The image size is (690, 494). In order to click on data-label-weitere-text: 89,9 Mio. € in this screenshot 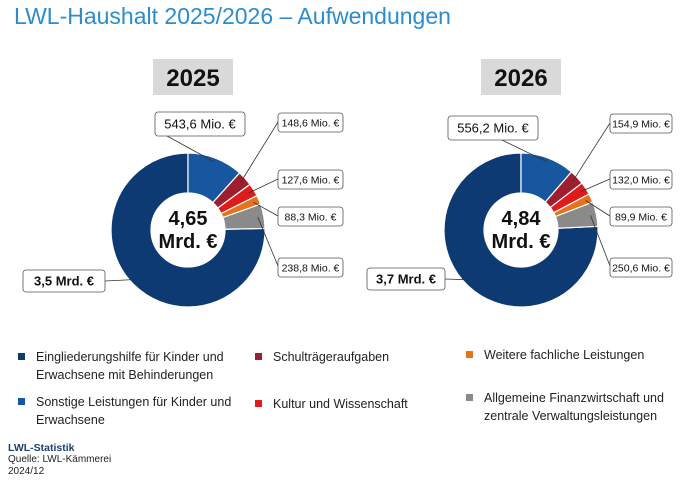, I will do `click(641, 217)`.